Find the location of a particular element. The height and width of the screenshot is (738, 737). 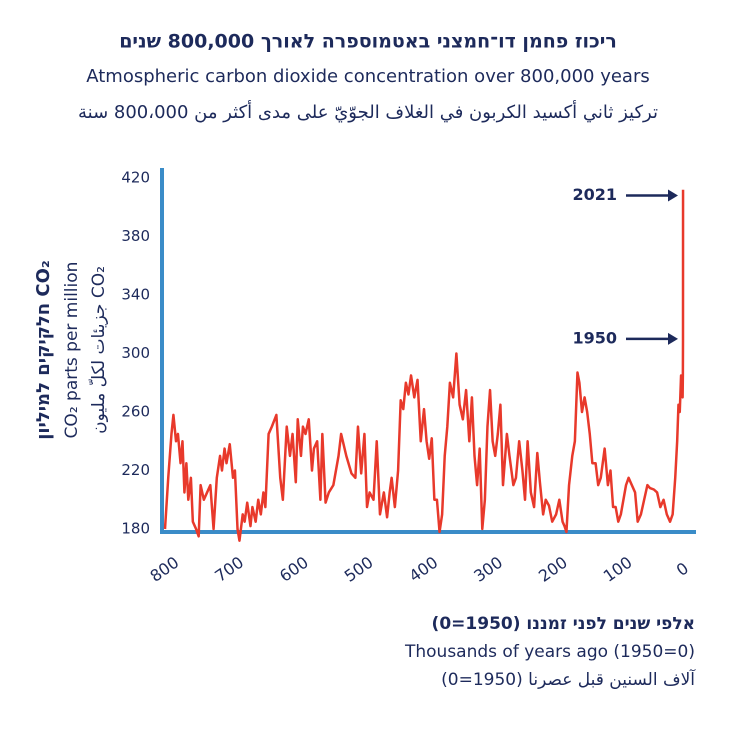

y-tick-label: 300 is located at coordinates (135, 353).